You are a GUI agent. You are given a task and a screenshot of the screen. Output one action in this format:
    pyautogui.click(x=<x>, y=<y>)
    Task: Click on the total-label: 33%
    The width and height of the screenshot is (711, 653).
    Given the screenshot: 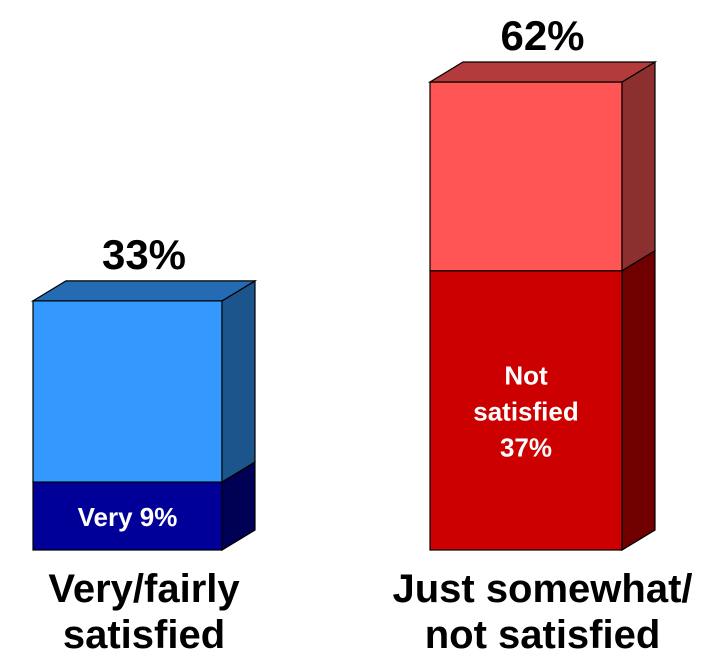 What is the action you would take?
    pyautogui.click(x=144, y=254)
    